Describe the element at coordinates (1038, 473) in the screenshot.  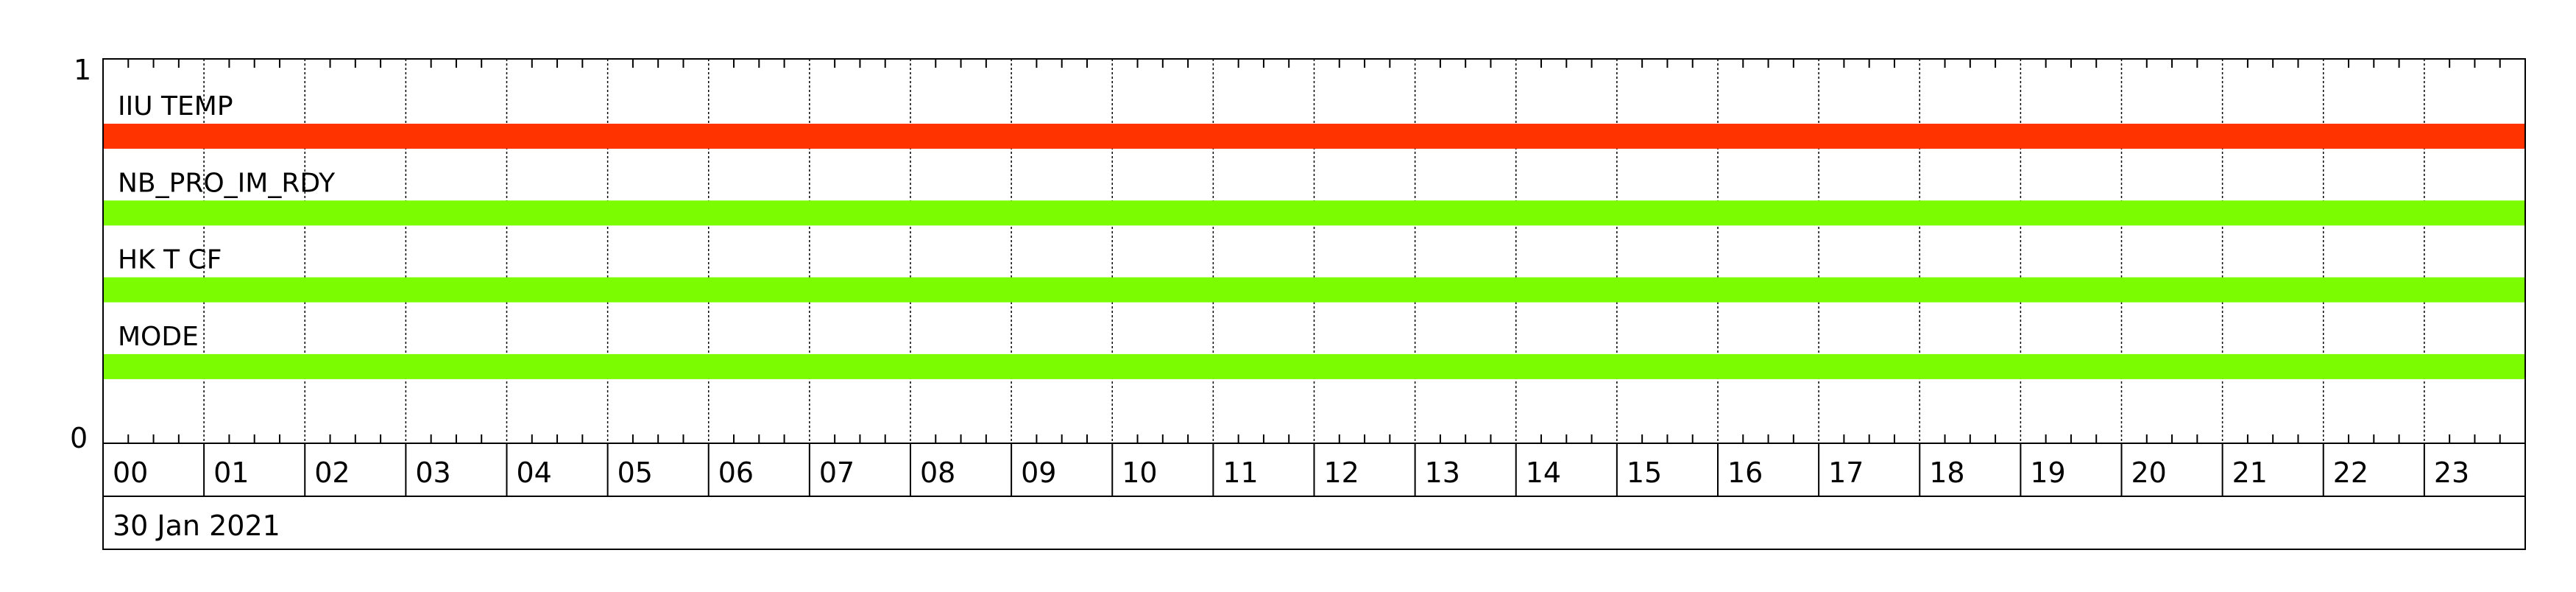
I see `x-tick-label: 09` at that location.